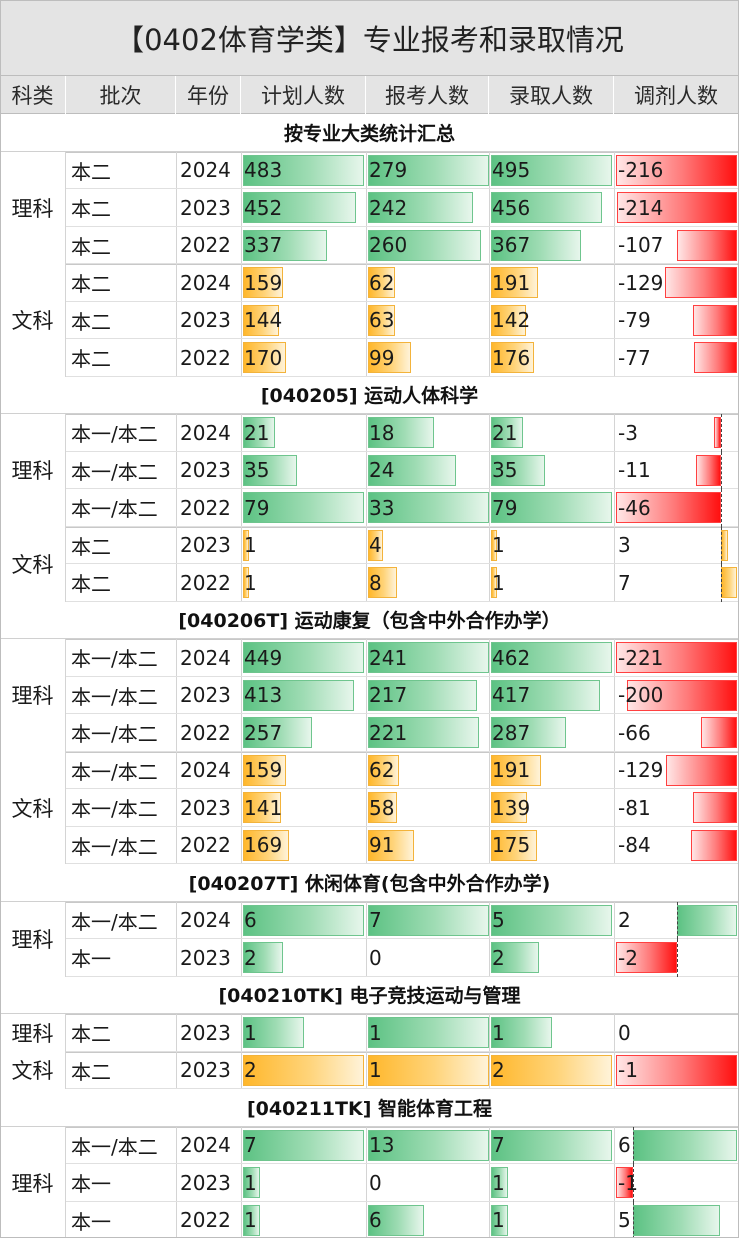 The image size is (739, 1238). I want to click on admit-cell: 191, so click(511, 282).